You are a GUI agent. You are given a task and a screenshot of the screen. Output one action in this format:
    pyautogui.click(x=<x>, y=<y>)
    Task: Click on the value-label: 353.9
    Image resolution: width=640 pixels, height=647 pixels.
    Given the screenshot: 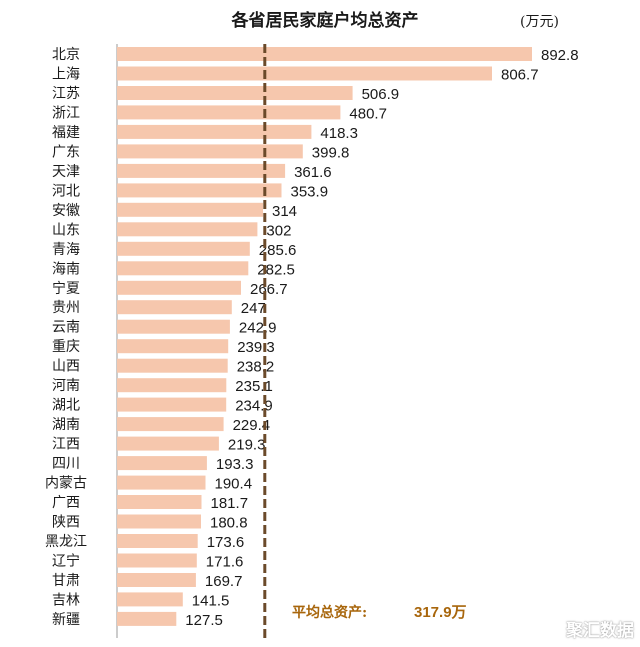 What is the action you would take?
    pyautogui.click(x=310, y=191)
    